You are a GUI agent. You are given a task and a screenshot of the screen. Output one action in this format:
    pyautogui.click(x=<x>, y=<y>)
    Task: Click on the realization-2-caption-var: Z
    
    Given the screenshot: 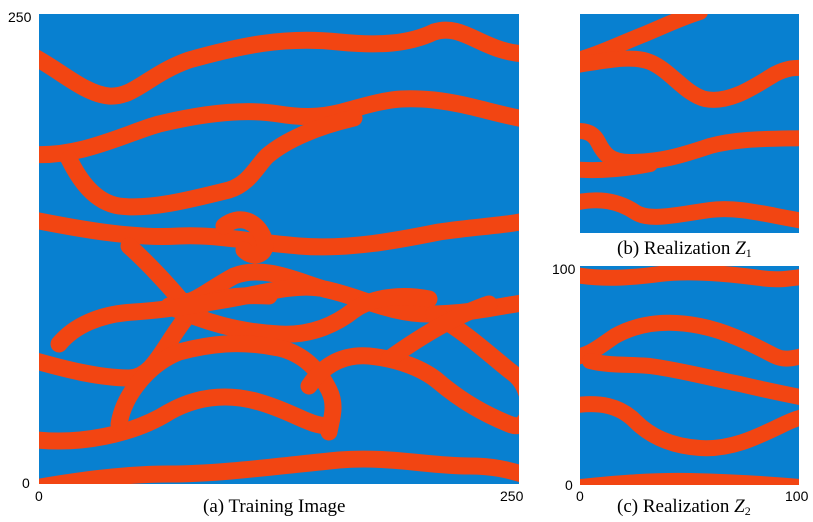 What is the action you would take?
    pyautogui.click(x=739, y=506)
    